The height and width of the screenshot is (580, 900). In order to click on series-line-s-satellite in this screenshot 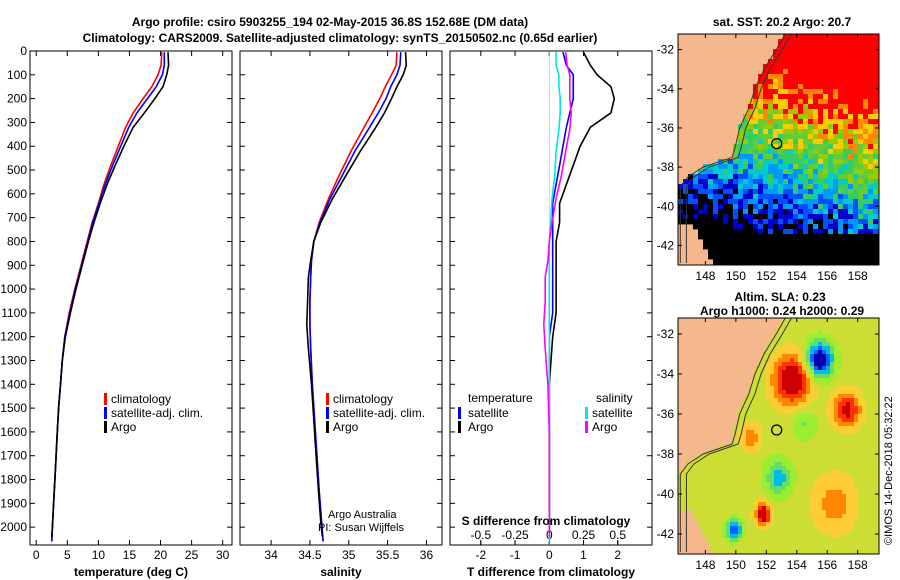, I will do `click(555, 297)`.